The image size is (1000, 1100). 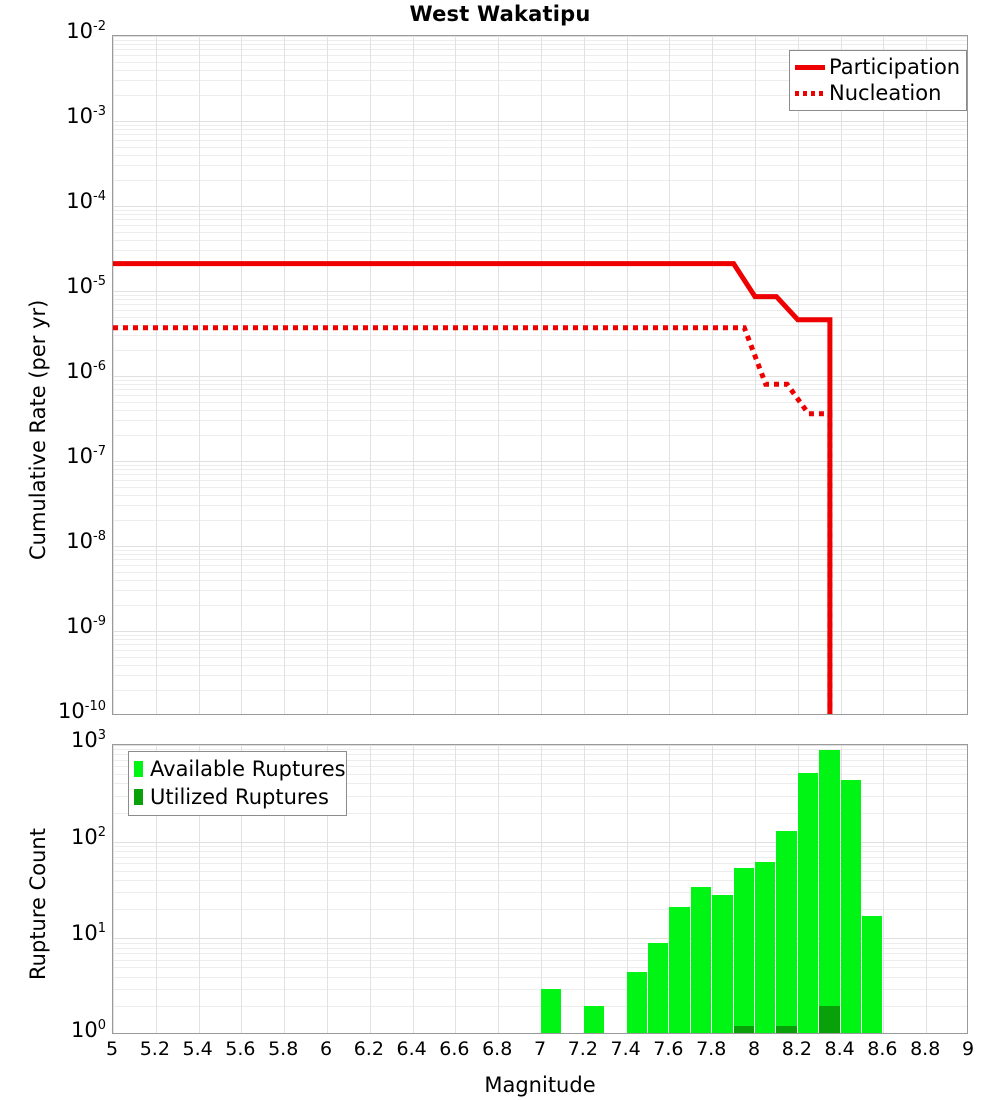 I want to click on page-title: West Wakatipu, so click(x=500, y=14).